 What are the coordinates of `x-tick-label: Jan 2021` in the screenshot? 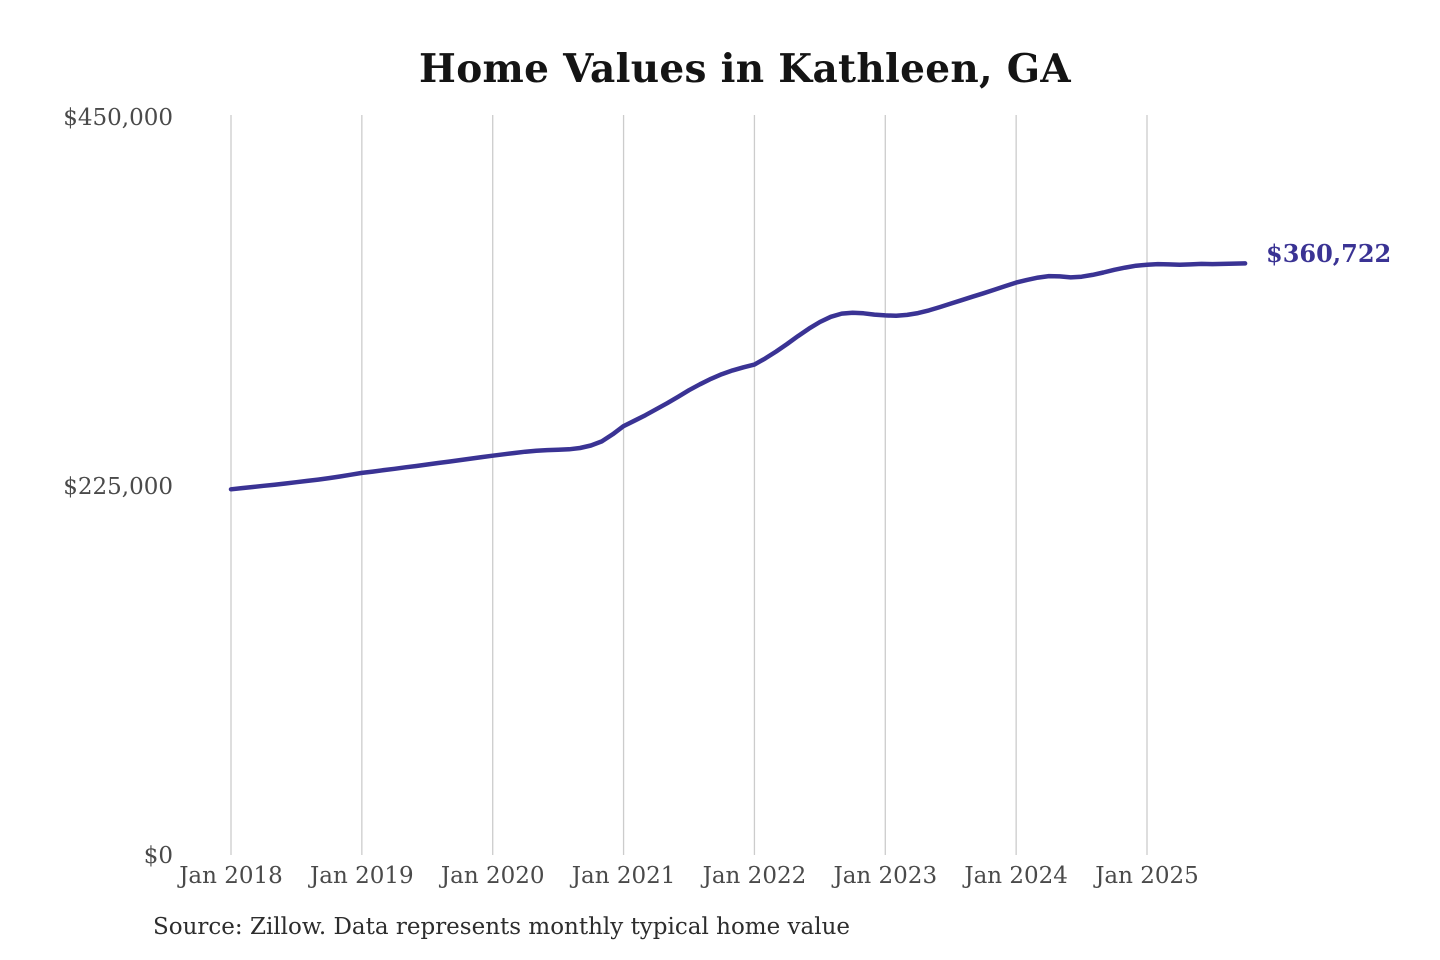 It's located at (623, 876).